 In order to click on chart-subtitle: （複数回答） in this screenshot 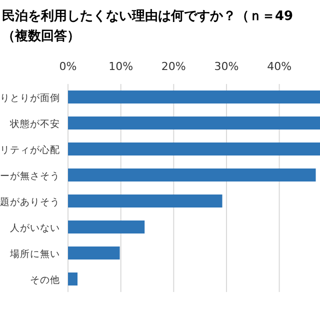, I will do `click(41, 36)`.